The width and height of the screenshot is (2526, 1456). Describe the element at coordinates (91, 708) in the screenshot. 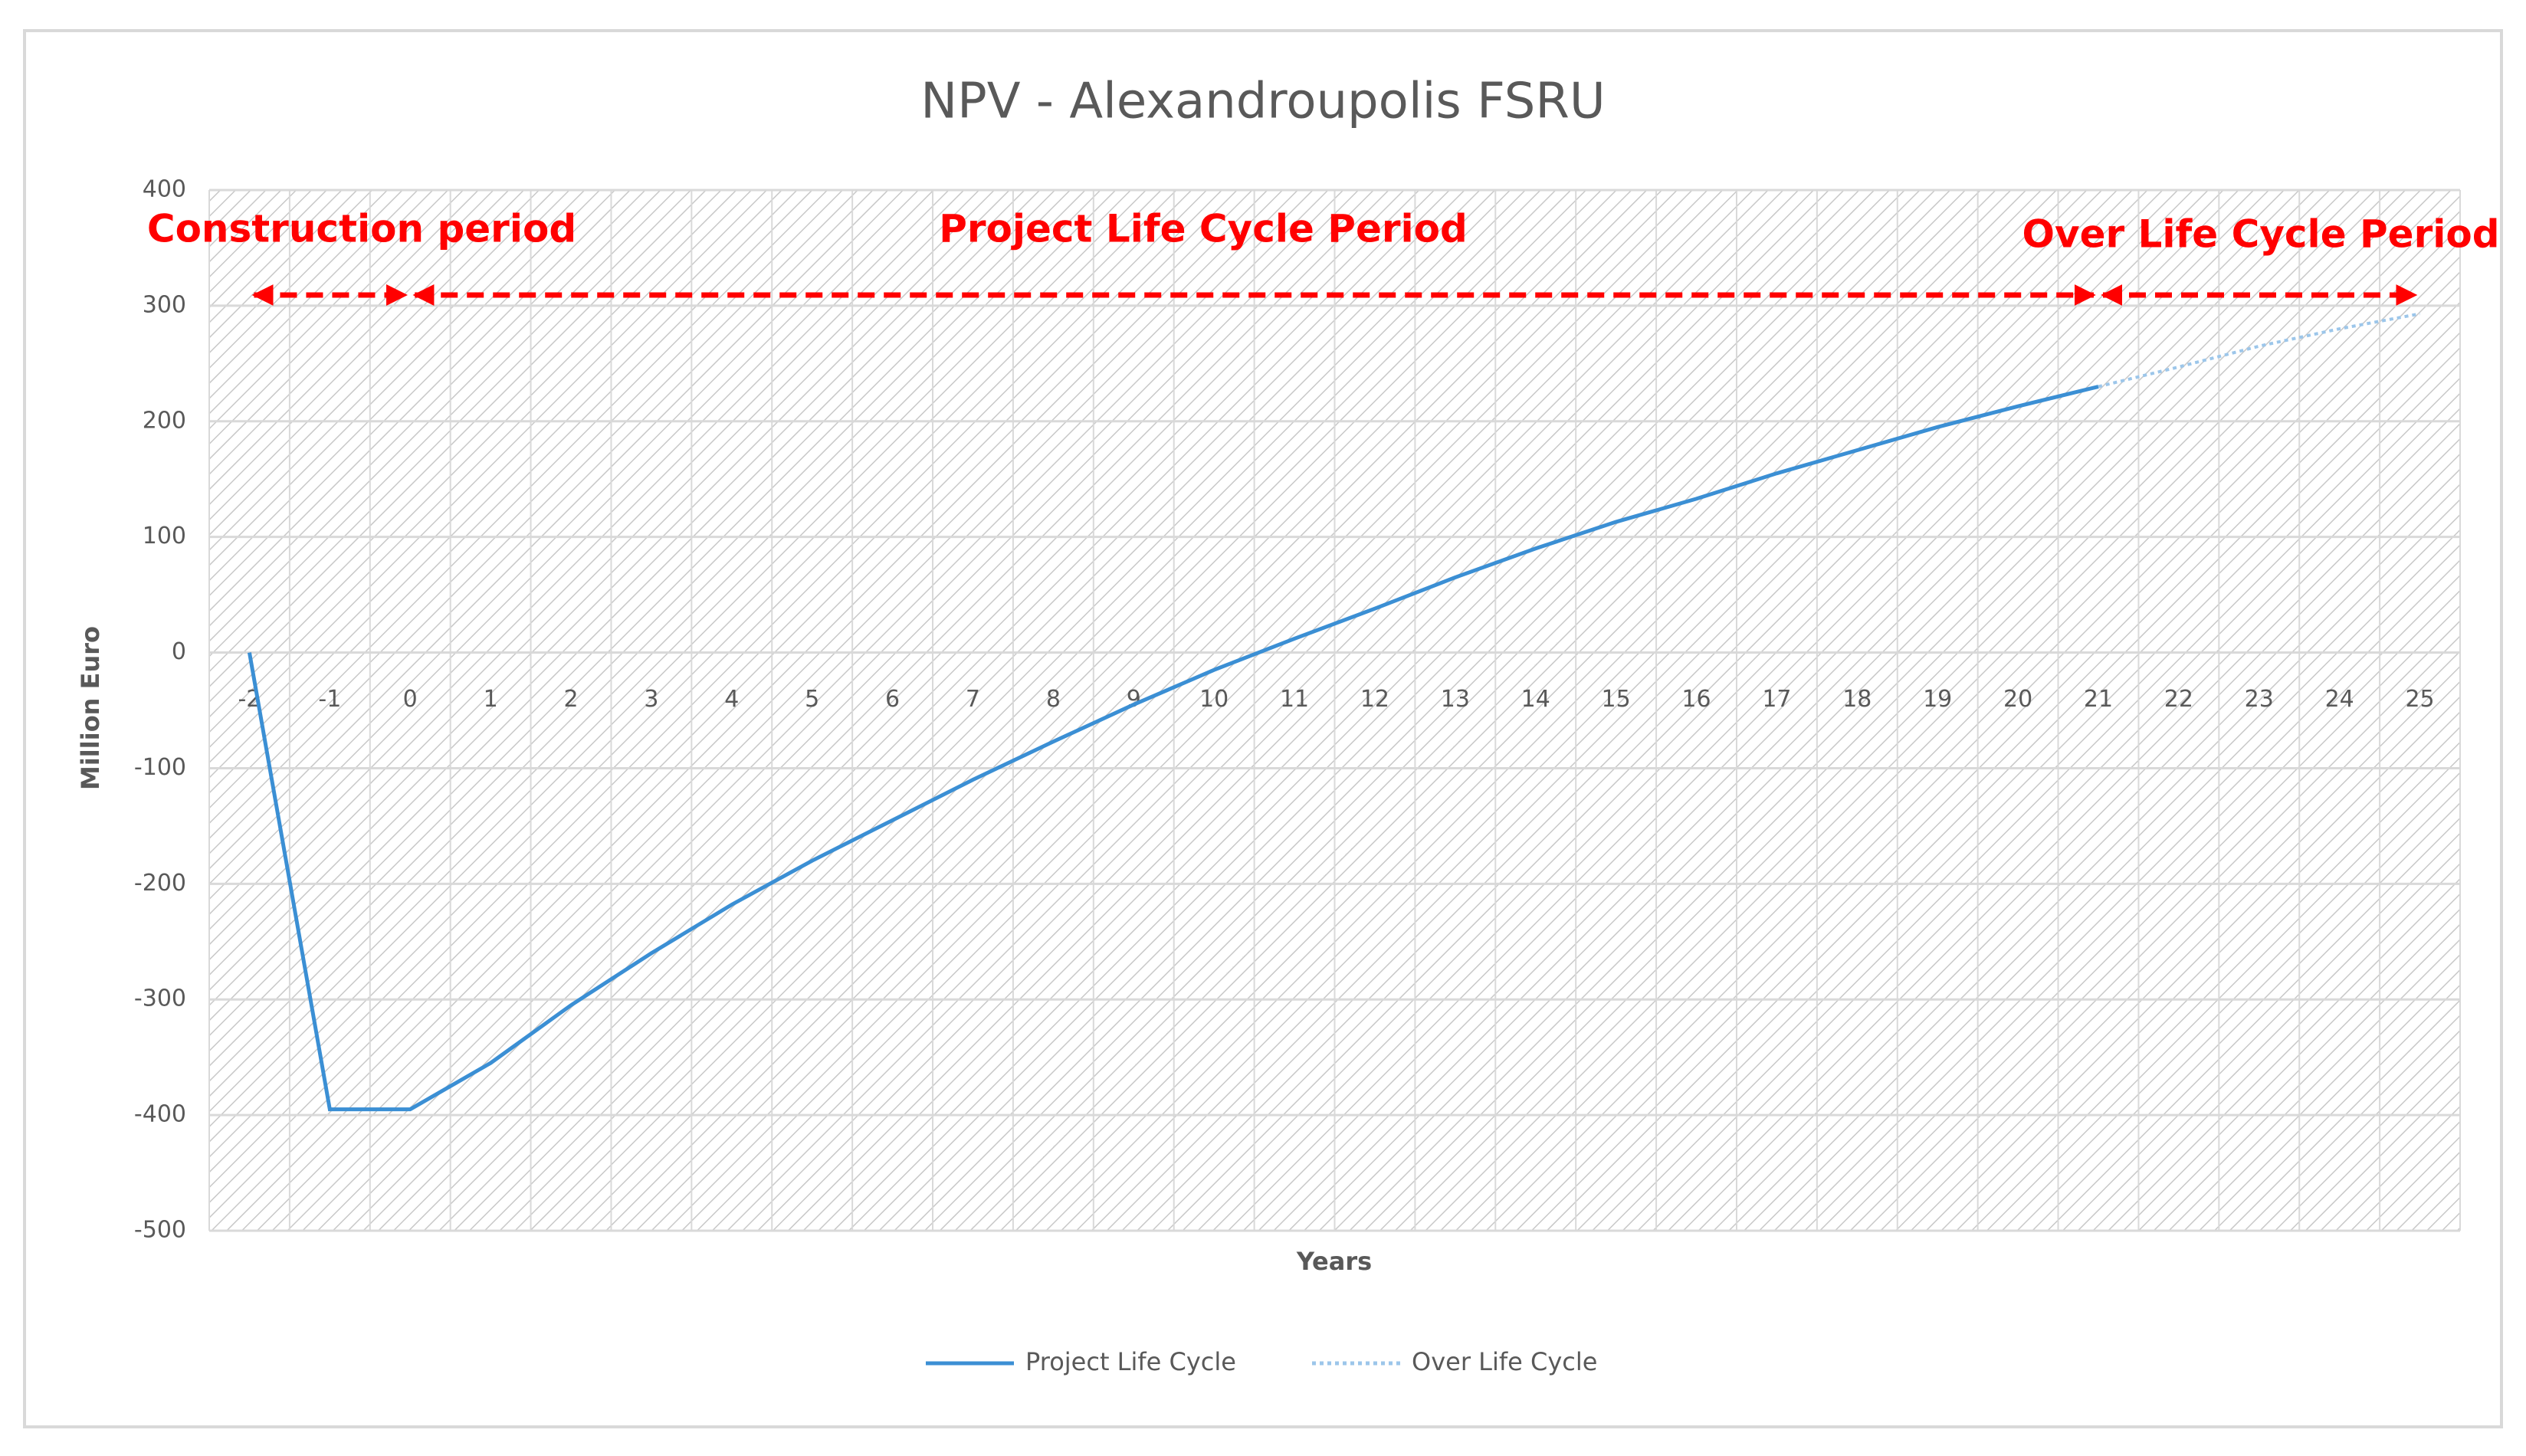

I see `y-axis-title: Million Euro` at that location.